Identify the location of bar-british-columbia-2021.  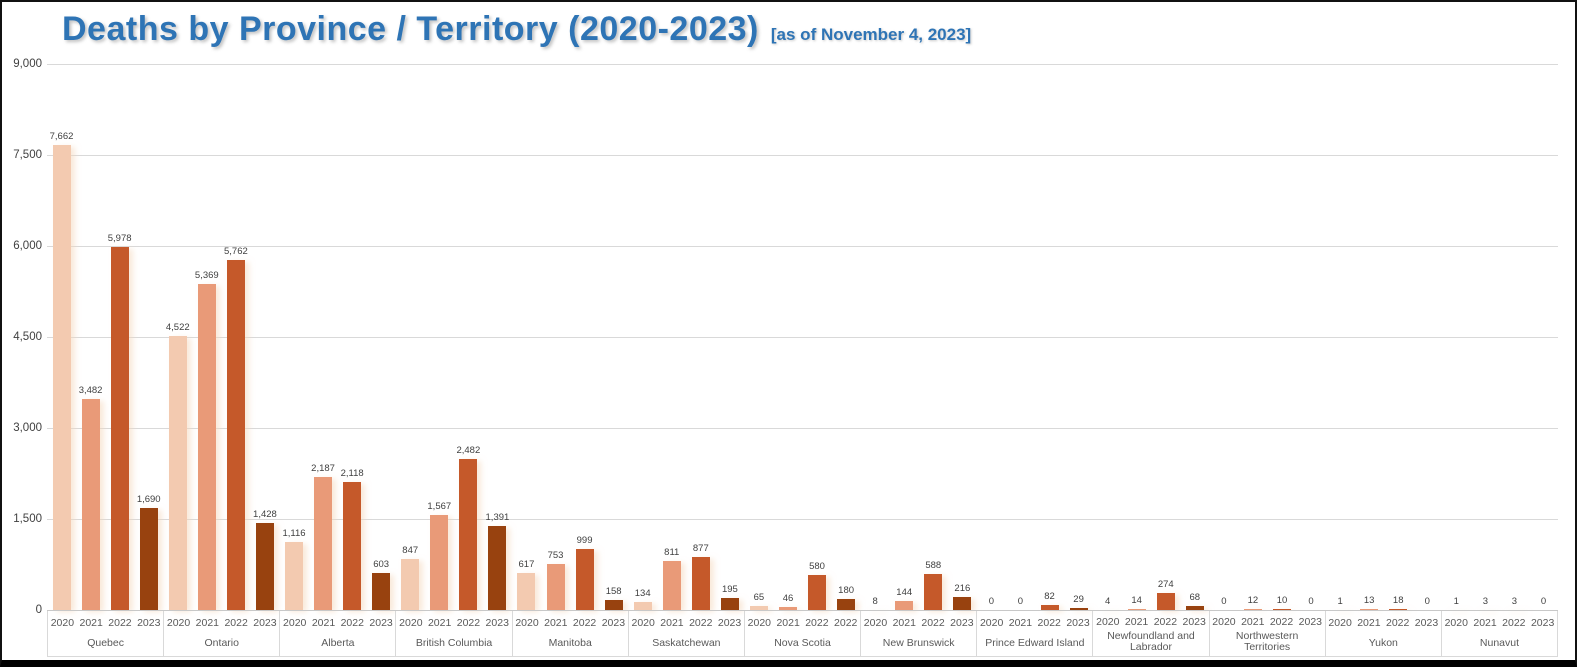
(439, 562).